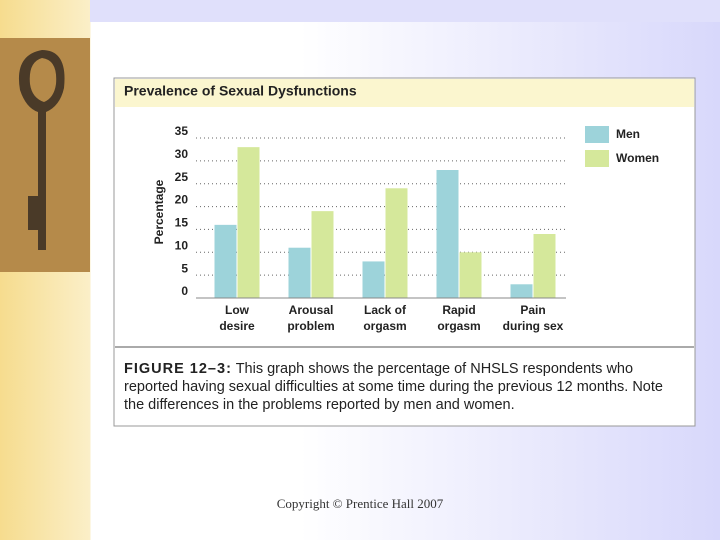 The width and height of the screenshot is (720, 540). Describe the element at coordinates (240, 91) in the screenshot. I see `chart-title: Prevalence of Sexual Dysfunctions` at that location.